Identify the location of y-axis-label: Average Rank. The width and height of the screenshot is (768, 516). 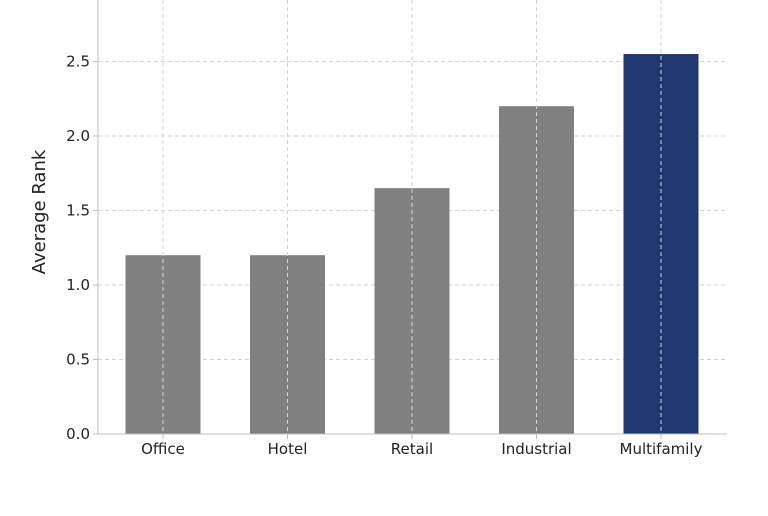
(39, 211).